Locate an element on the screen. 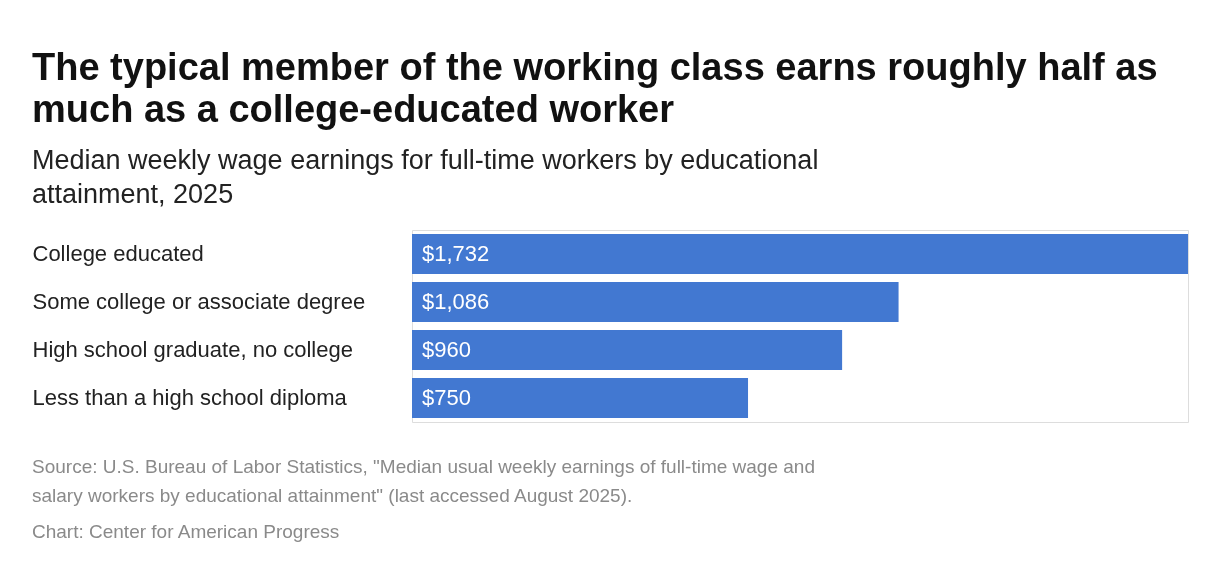 This screenshot has height=578, width=1220. data-label: $1,732 is located at coordinates (456, 253).